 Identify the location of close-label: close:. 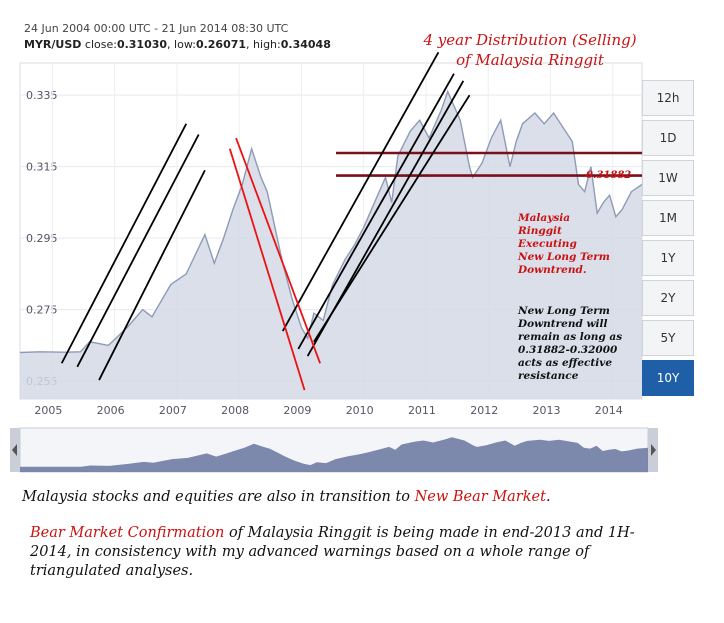
(100, 44).